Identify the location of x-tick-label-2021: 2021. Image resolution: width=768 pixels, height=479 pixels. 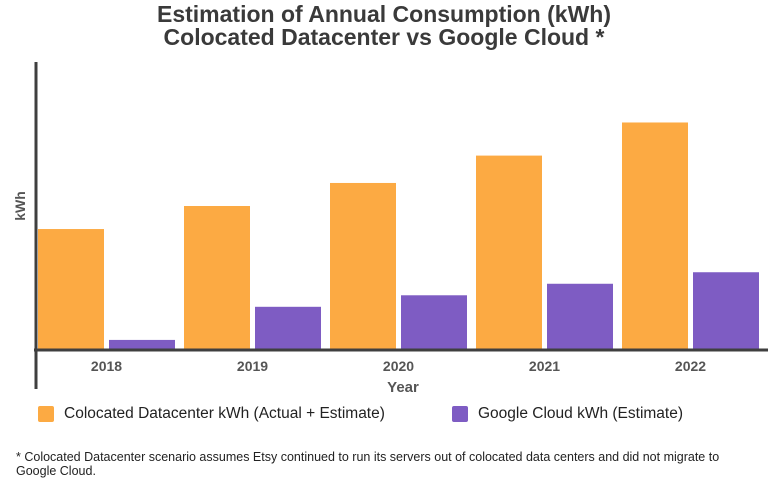
(544, 366).